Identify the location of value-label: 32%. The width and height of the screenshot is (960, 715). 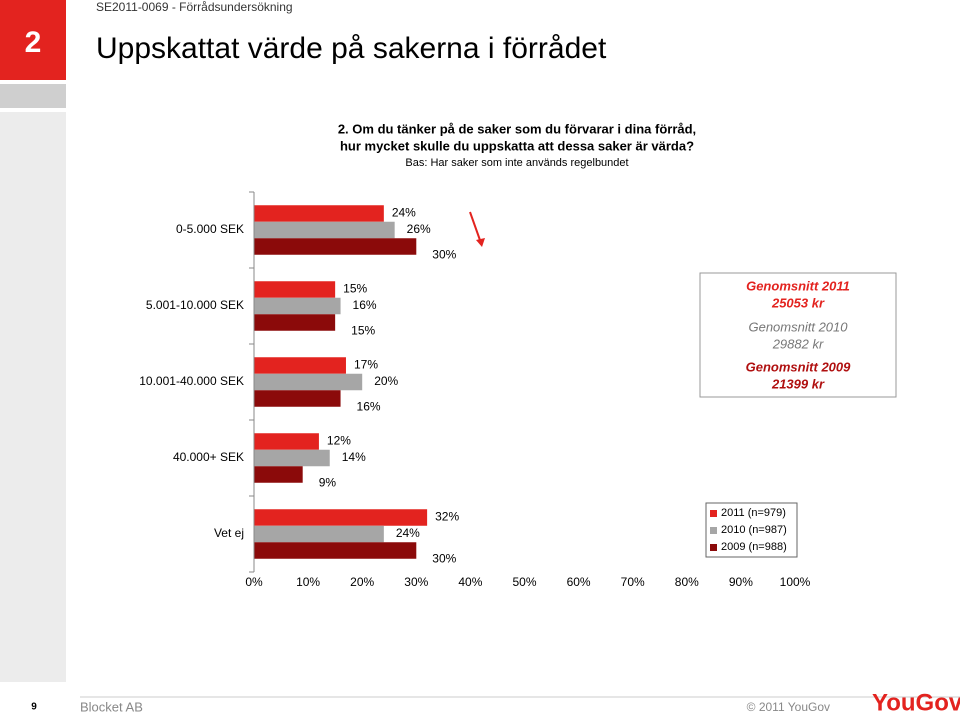
(447, 517).